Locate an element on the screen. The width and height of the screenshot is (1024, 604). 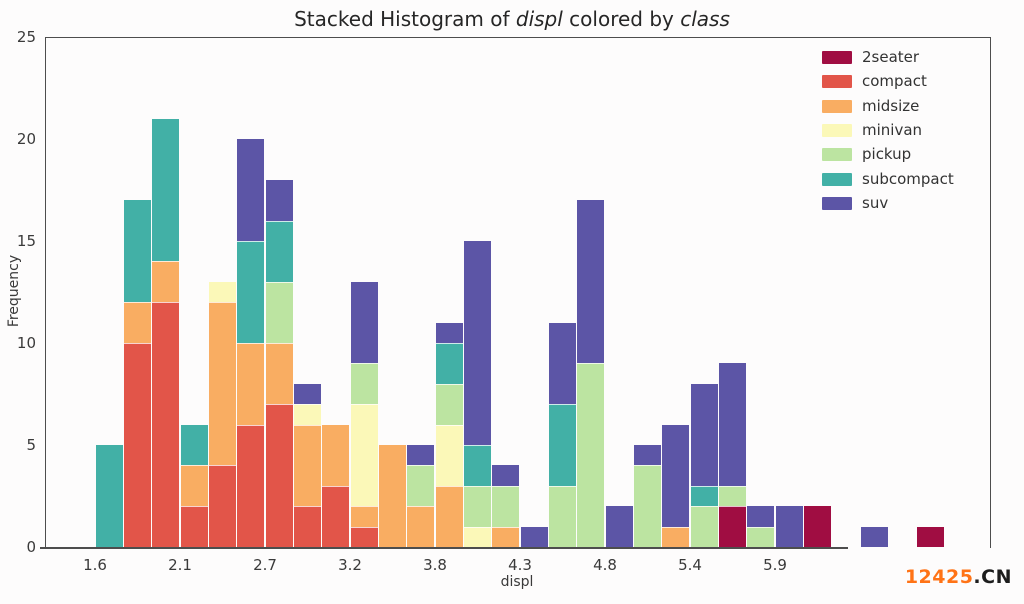
hist-bar-bin21-pickup is located at coordinates (704, 526).